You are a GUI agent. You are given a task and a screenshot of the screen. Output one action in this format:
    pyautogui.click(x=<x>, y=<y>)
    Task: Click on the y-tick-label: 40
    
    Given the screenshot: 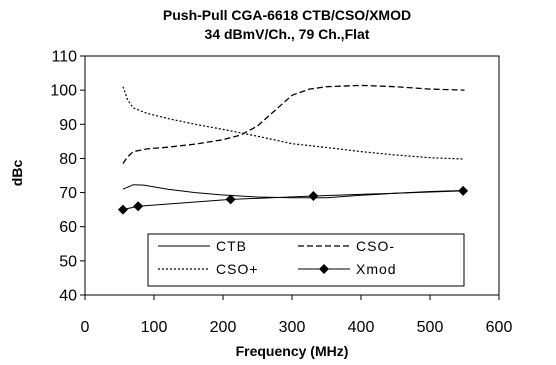 What is the action you would take?
    pyautogui.click(x=68, y=296)
    